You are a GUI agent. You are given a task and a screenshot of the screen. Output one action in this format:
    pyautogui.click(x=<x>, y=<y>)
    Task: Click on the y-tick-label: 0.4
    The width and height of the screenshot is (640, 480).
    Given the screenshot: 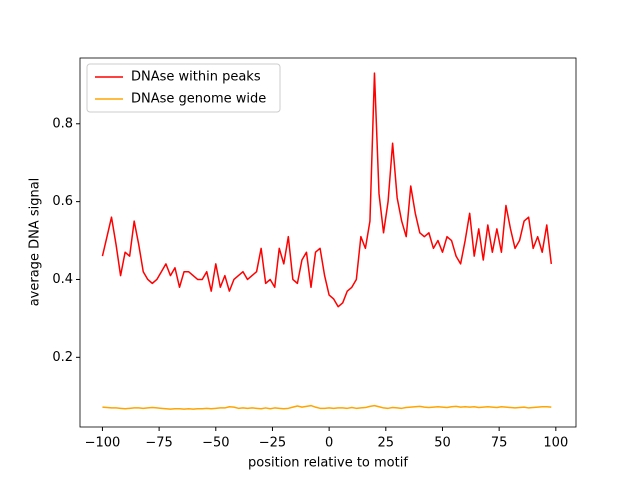 What is the action you would take?
    pyautogui.click(x=62, y=279)
    